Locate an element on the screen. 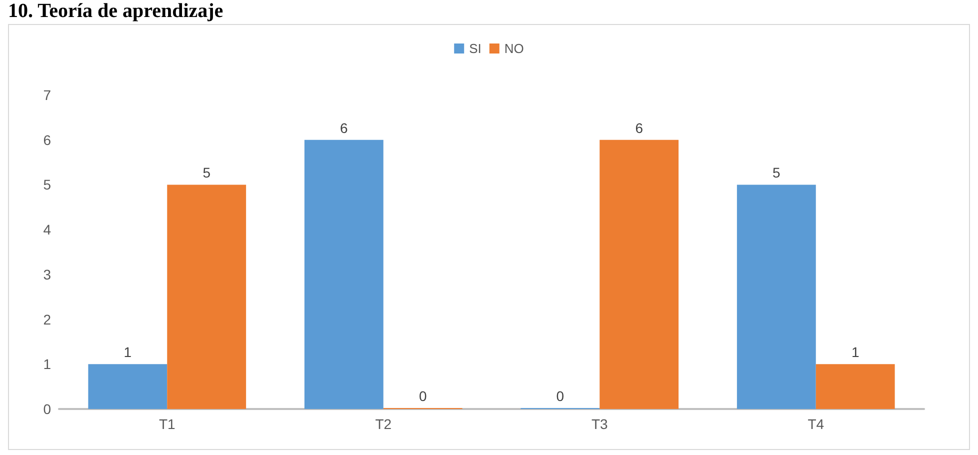 Image resolution: width=978 pixels, height=455 pixels. x-tick-label: T2 is located at coordinates (383, 424).